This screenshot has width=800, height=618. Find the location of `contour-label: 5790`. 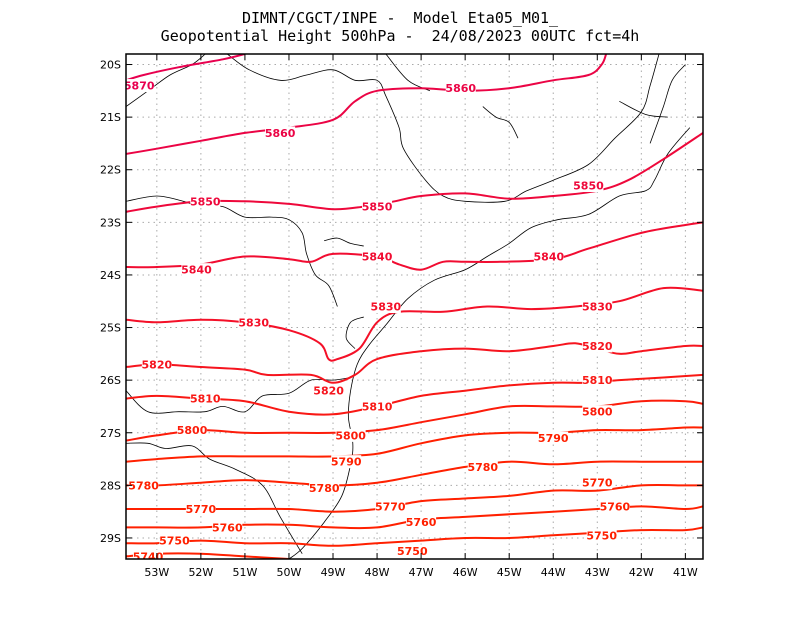

contour-label: 5790 is located at coordinates (346, 462).